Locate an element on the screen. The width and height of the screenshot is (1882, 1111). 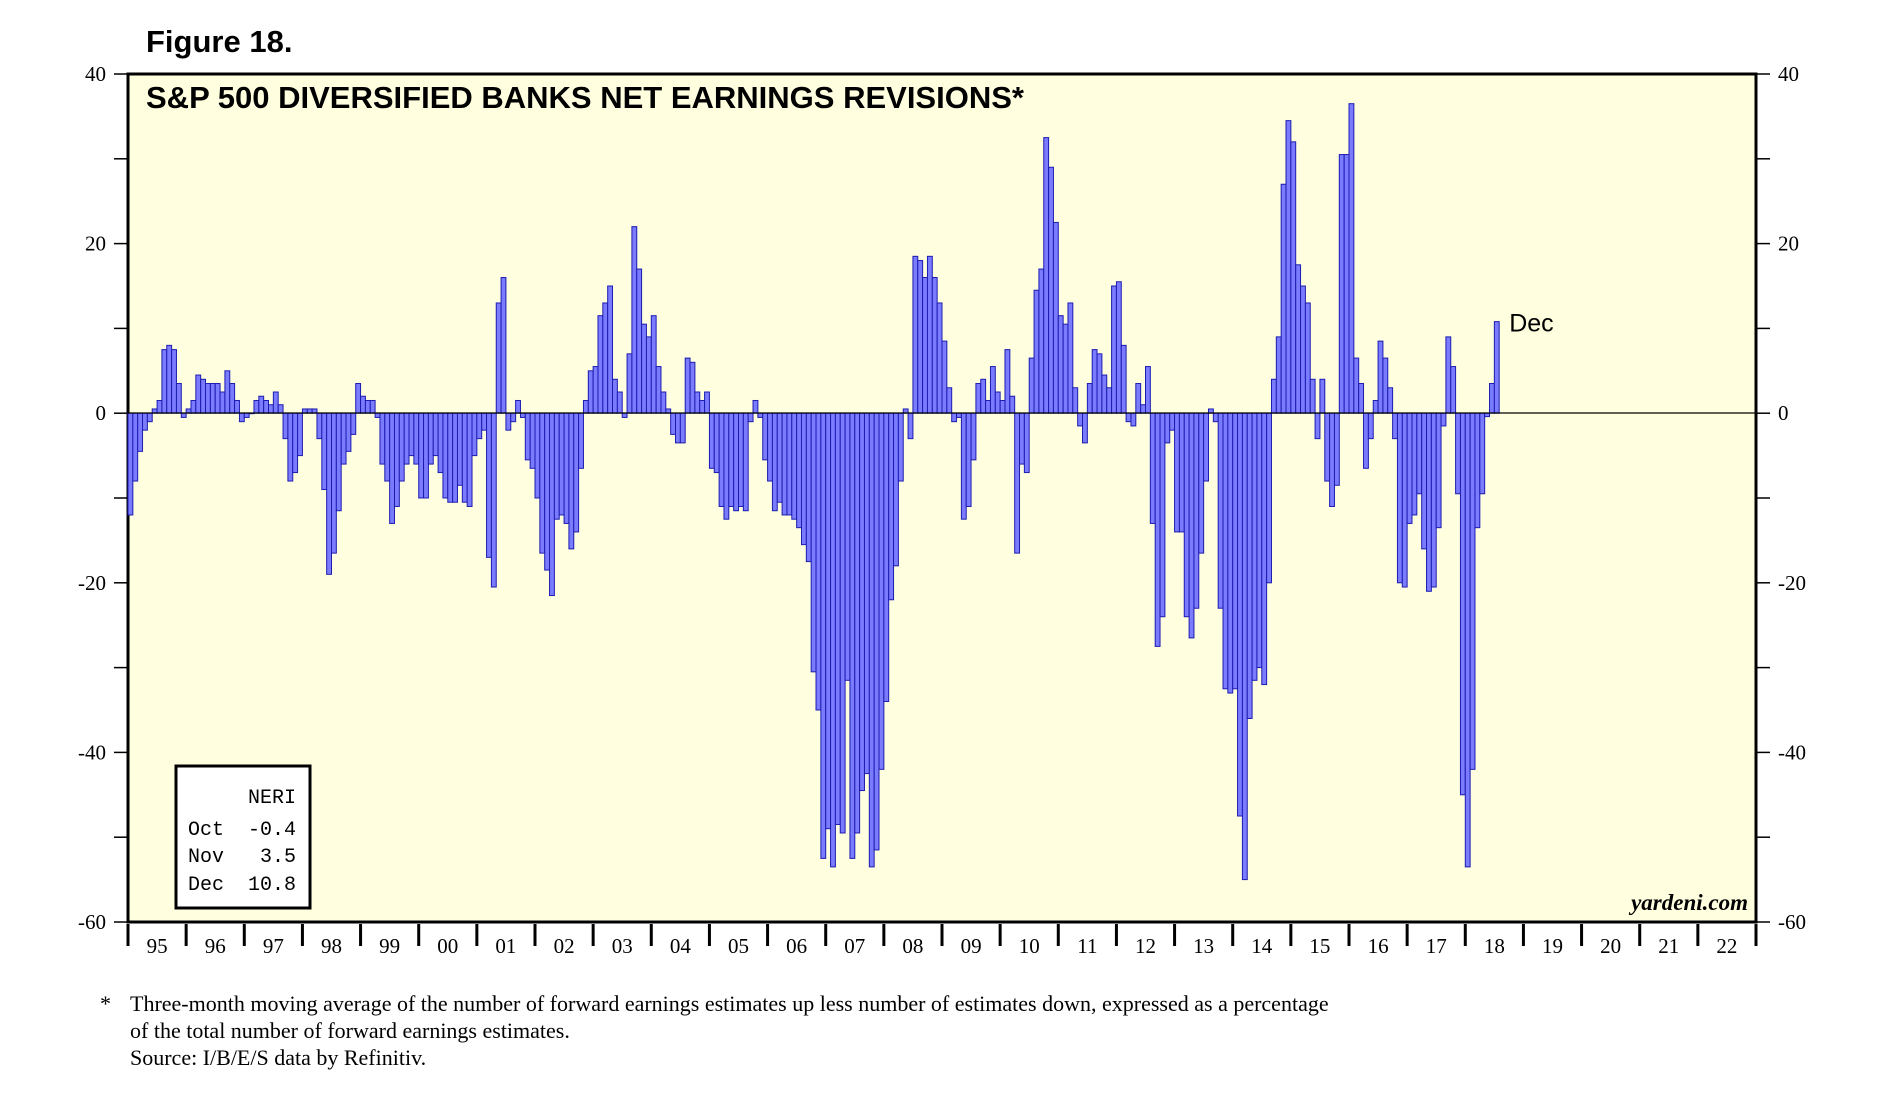
x-tick-label: 08 is located at coordinates (912, 946).